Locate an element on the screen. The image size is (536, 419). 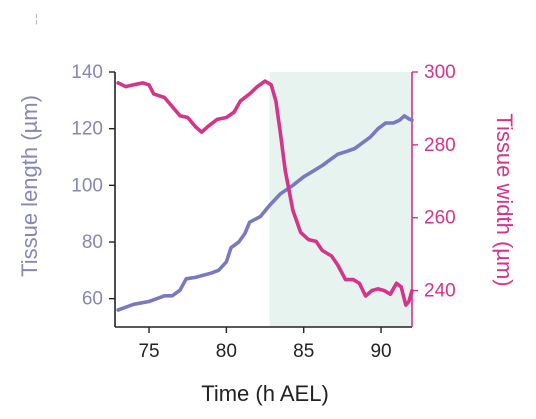
y-right-tick-label: 280 is located at coordinates (440, 145).